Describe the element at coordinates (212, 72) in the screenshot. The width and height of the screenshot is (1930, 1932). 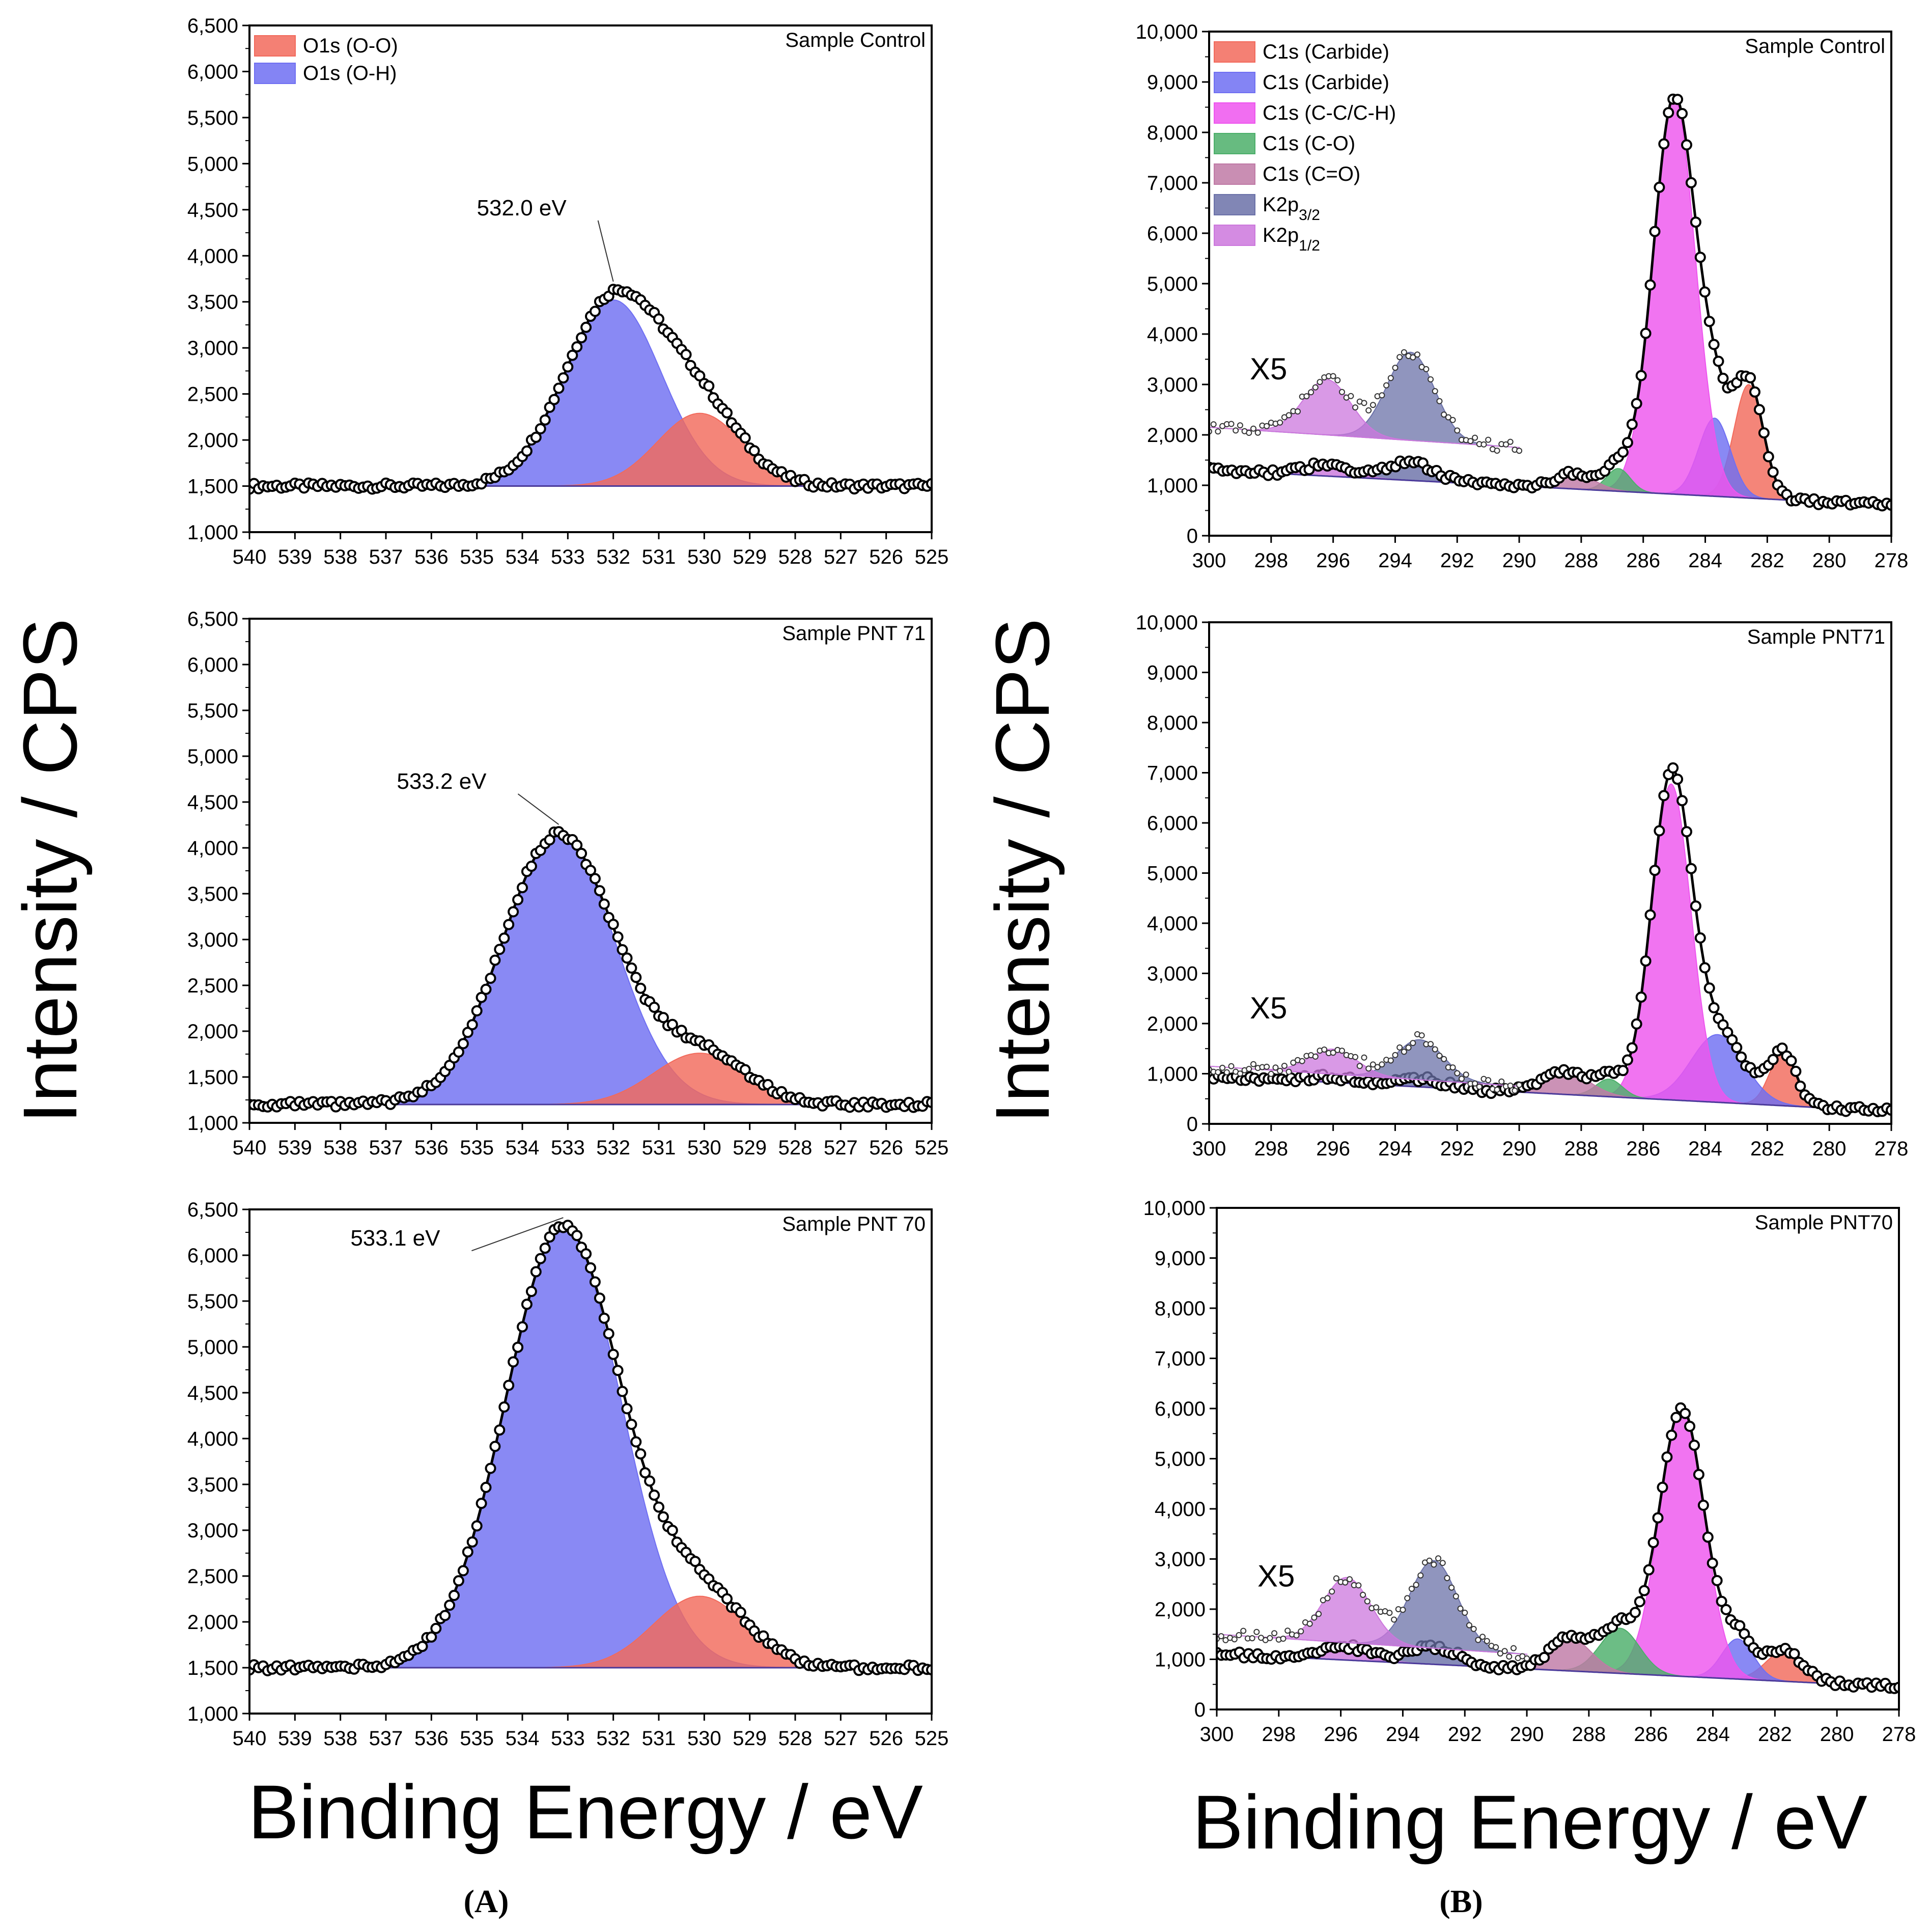
I see `y-tick-label: 6,000` at that location.